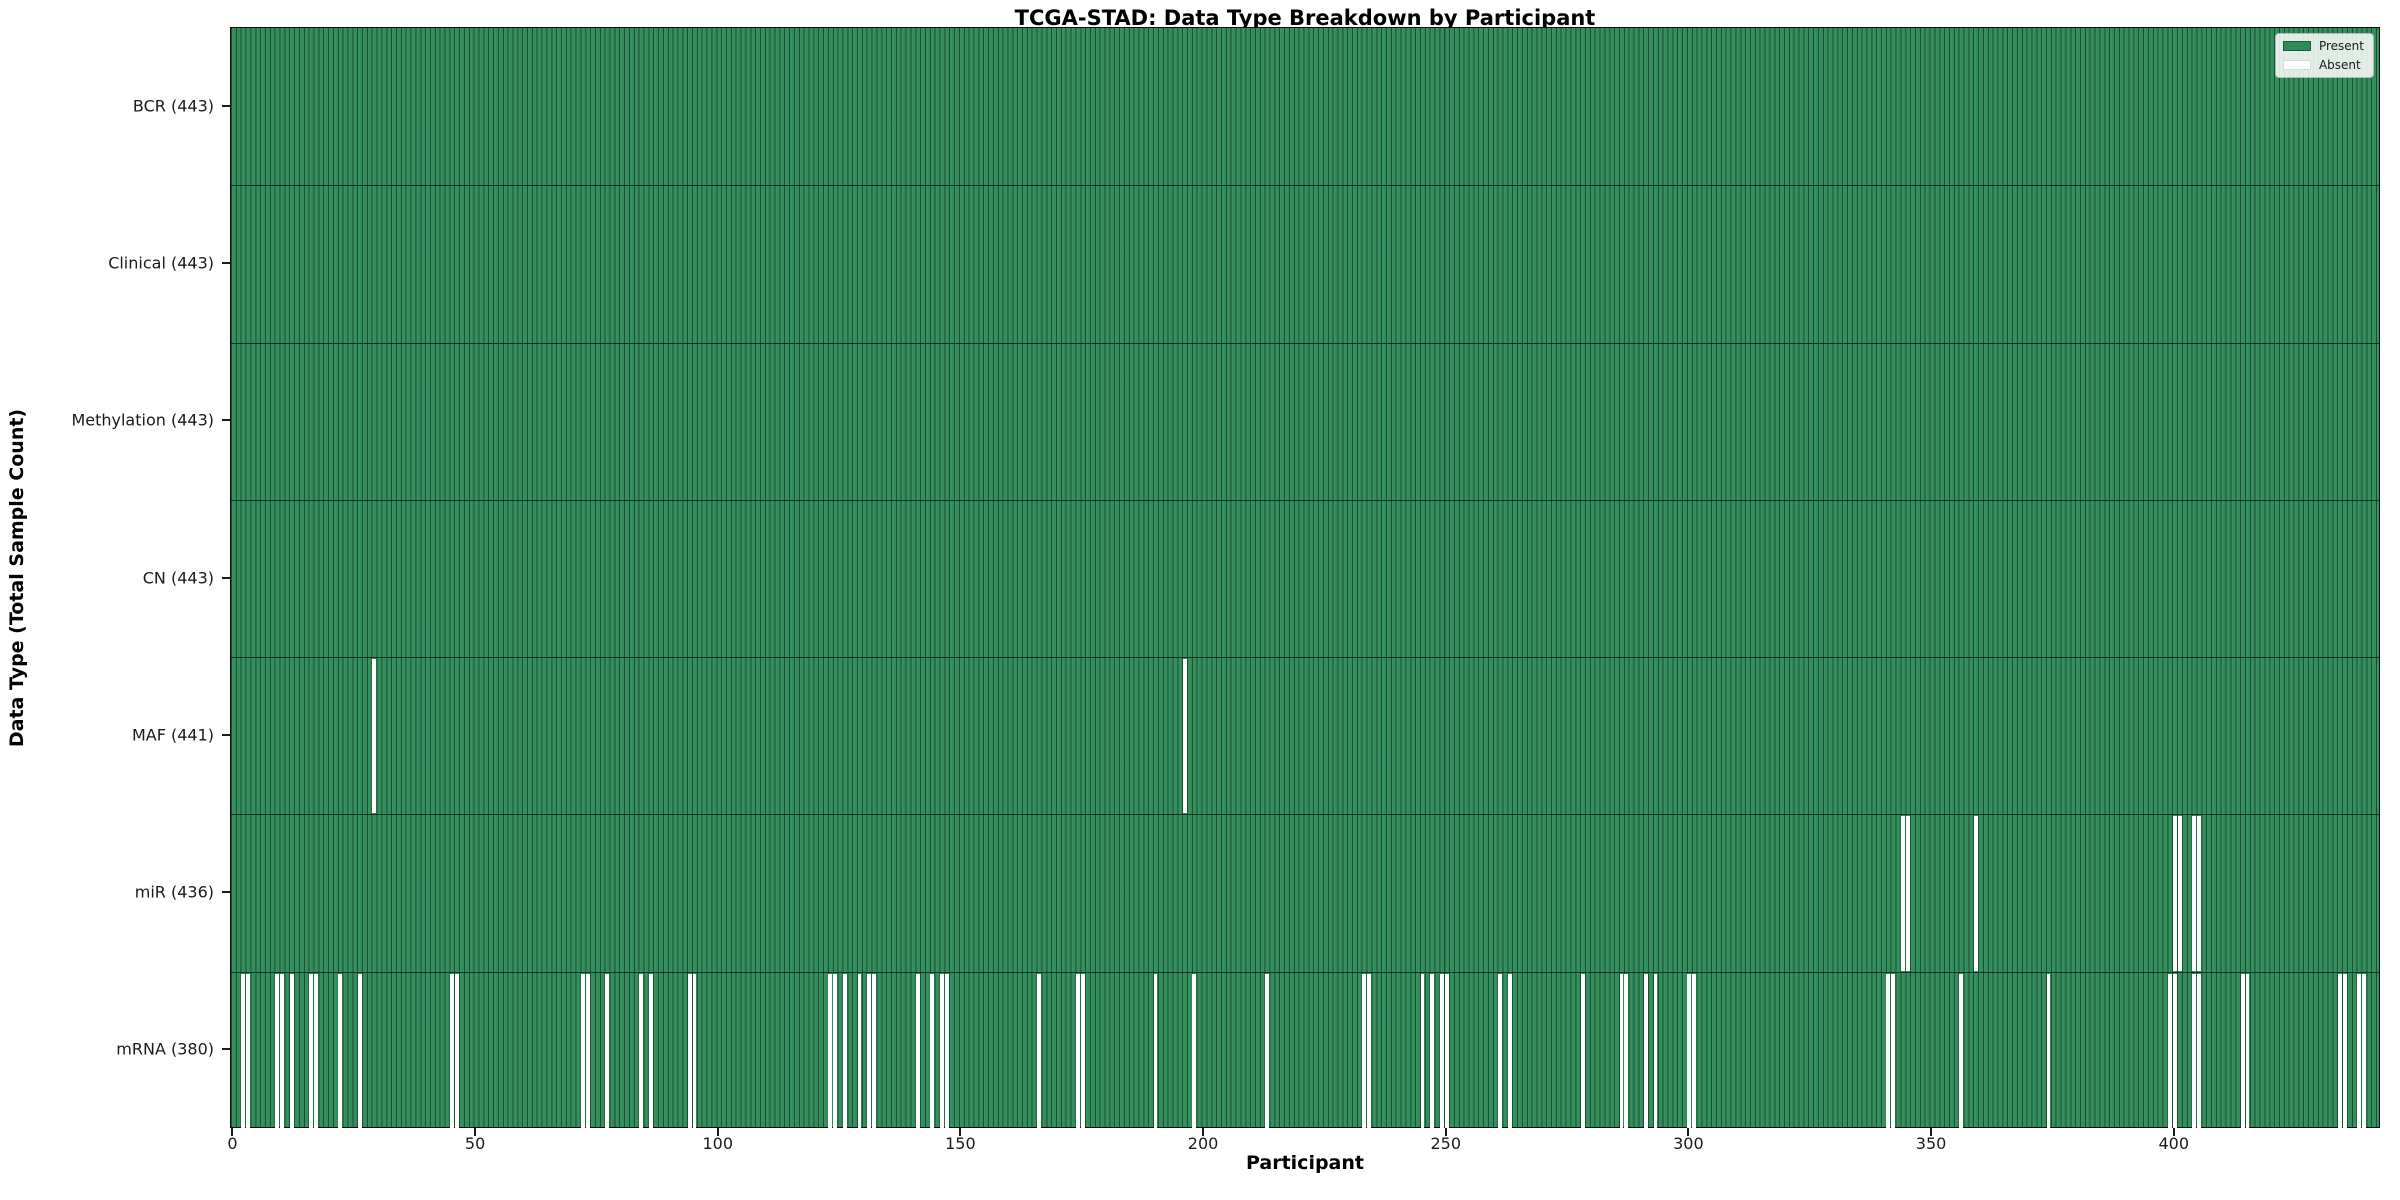 This screenshot has height=1200, width=2400. Describe the element at coordinates (960, 1143) in the screenshot. I see `x-tick-label-150: 150` at that location.